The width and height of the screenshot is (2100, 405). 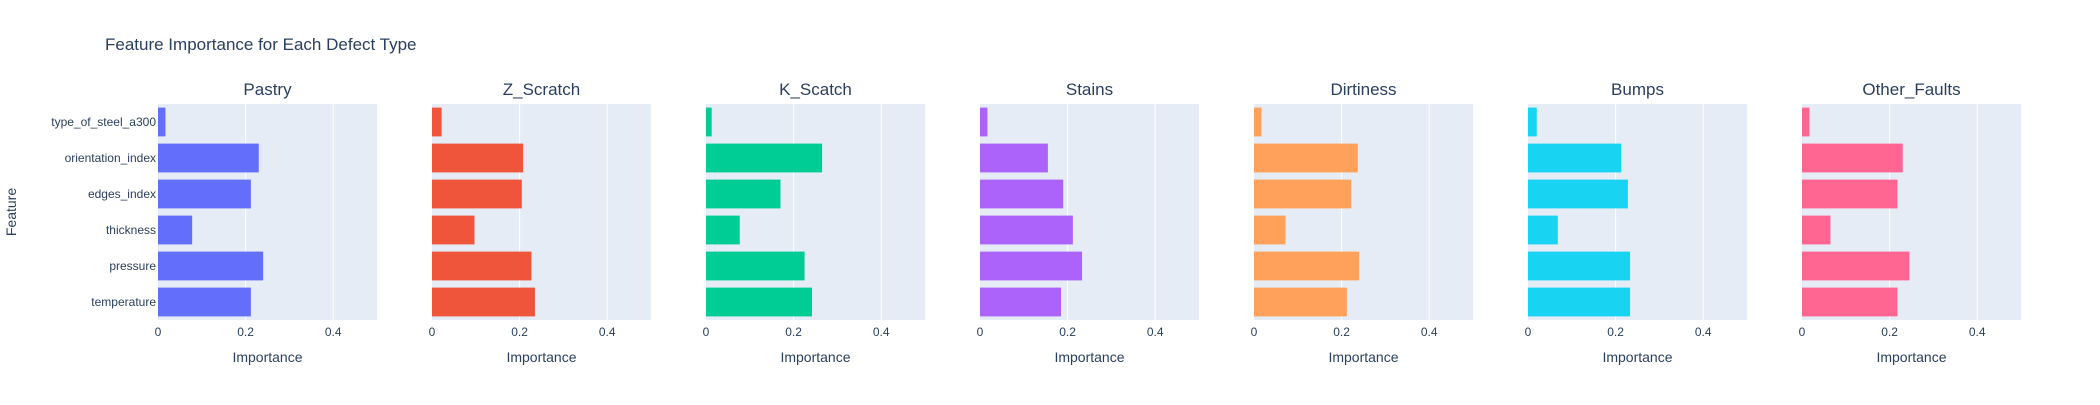 What do you see at coordinates (110, 158) in the screenshot?
I see `y-tick-label: orientation_index` at bounding box center [110, 158].